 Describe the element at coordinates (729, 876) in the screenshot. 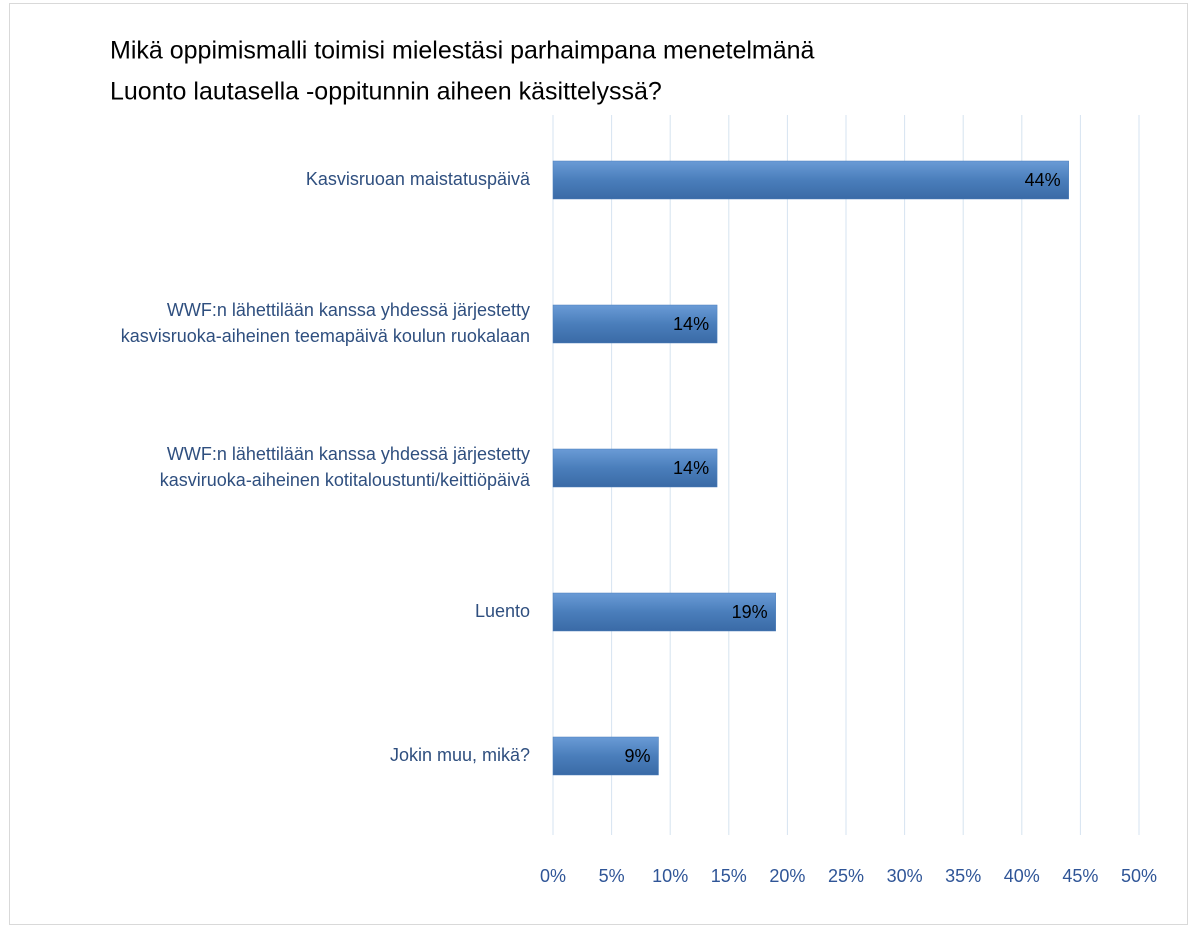

I see `x-tick-label: 15%` at that location.